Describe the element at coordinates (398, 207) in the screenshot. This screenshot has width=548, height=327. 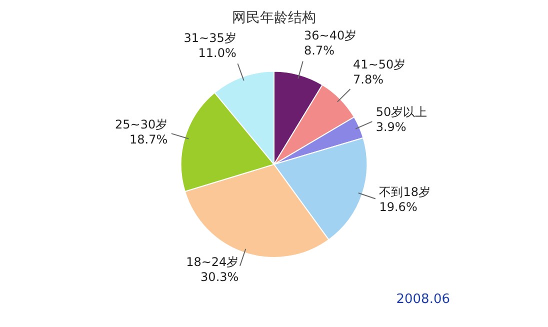
I see `data-label: 19.6%` at that location.